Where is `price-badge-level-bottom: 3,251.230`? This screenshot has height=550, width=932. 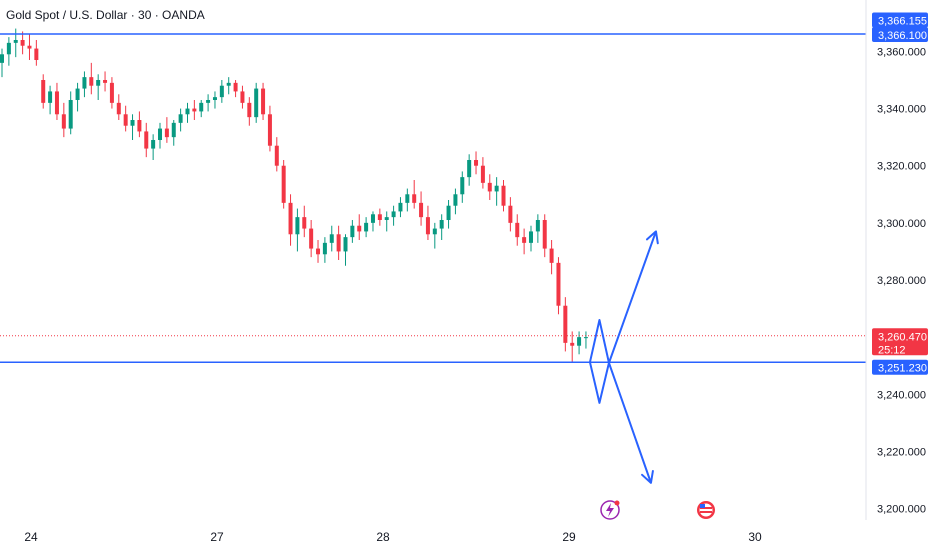
price-badge-level-bottom: 3,251.230 is located at coordinates (900, 367).